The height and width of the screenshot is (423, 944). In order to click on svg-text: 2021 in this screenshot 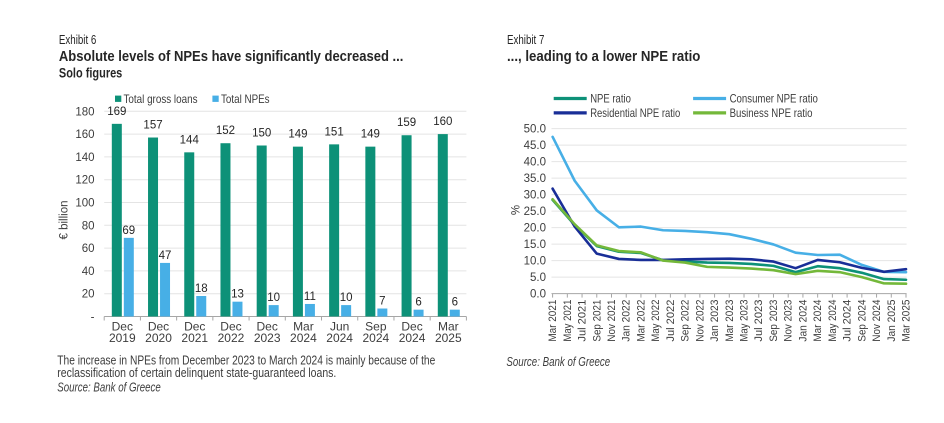, I will do `click(194, 338)`.